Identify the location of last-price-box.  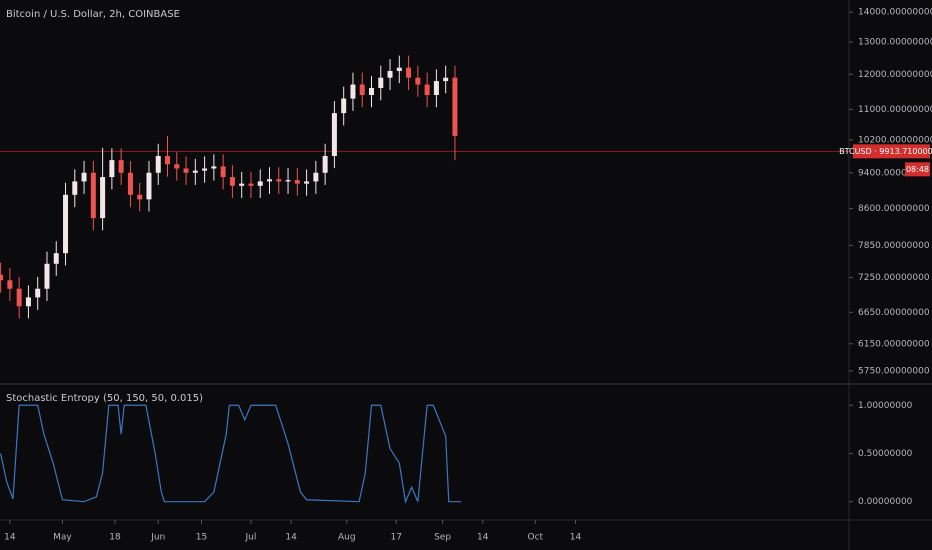
(891, 151).